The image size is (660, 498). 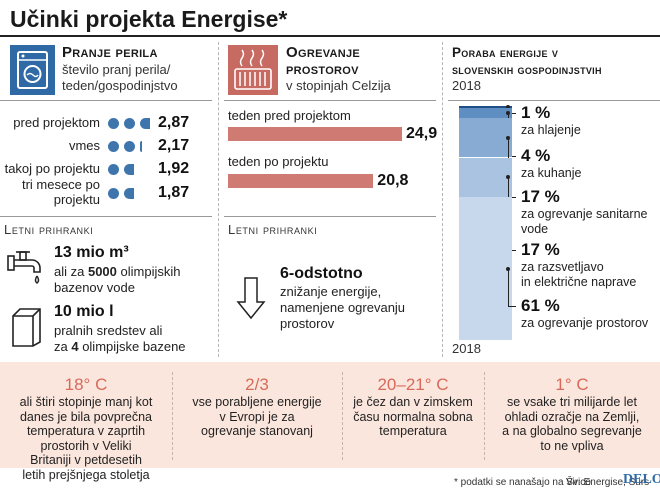 I want to click on water-tap-icon, so click(x=27, y=267).